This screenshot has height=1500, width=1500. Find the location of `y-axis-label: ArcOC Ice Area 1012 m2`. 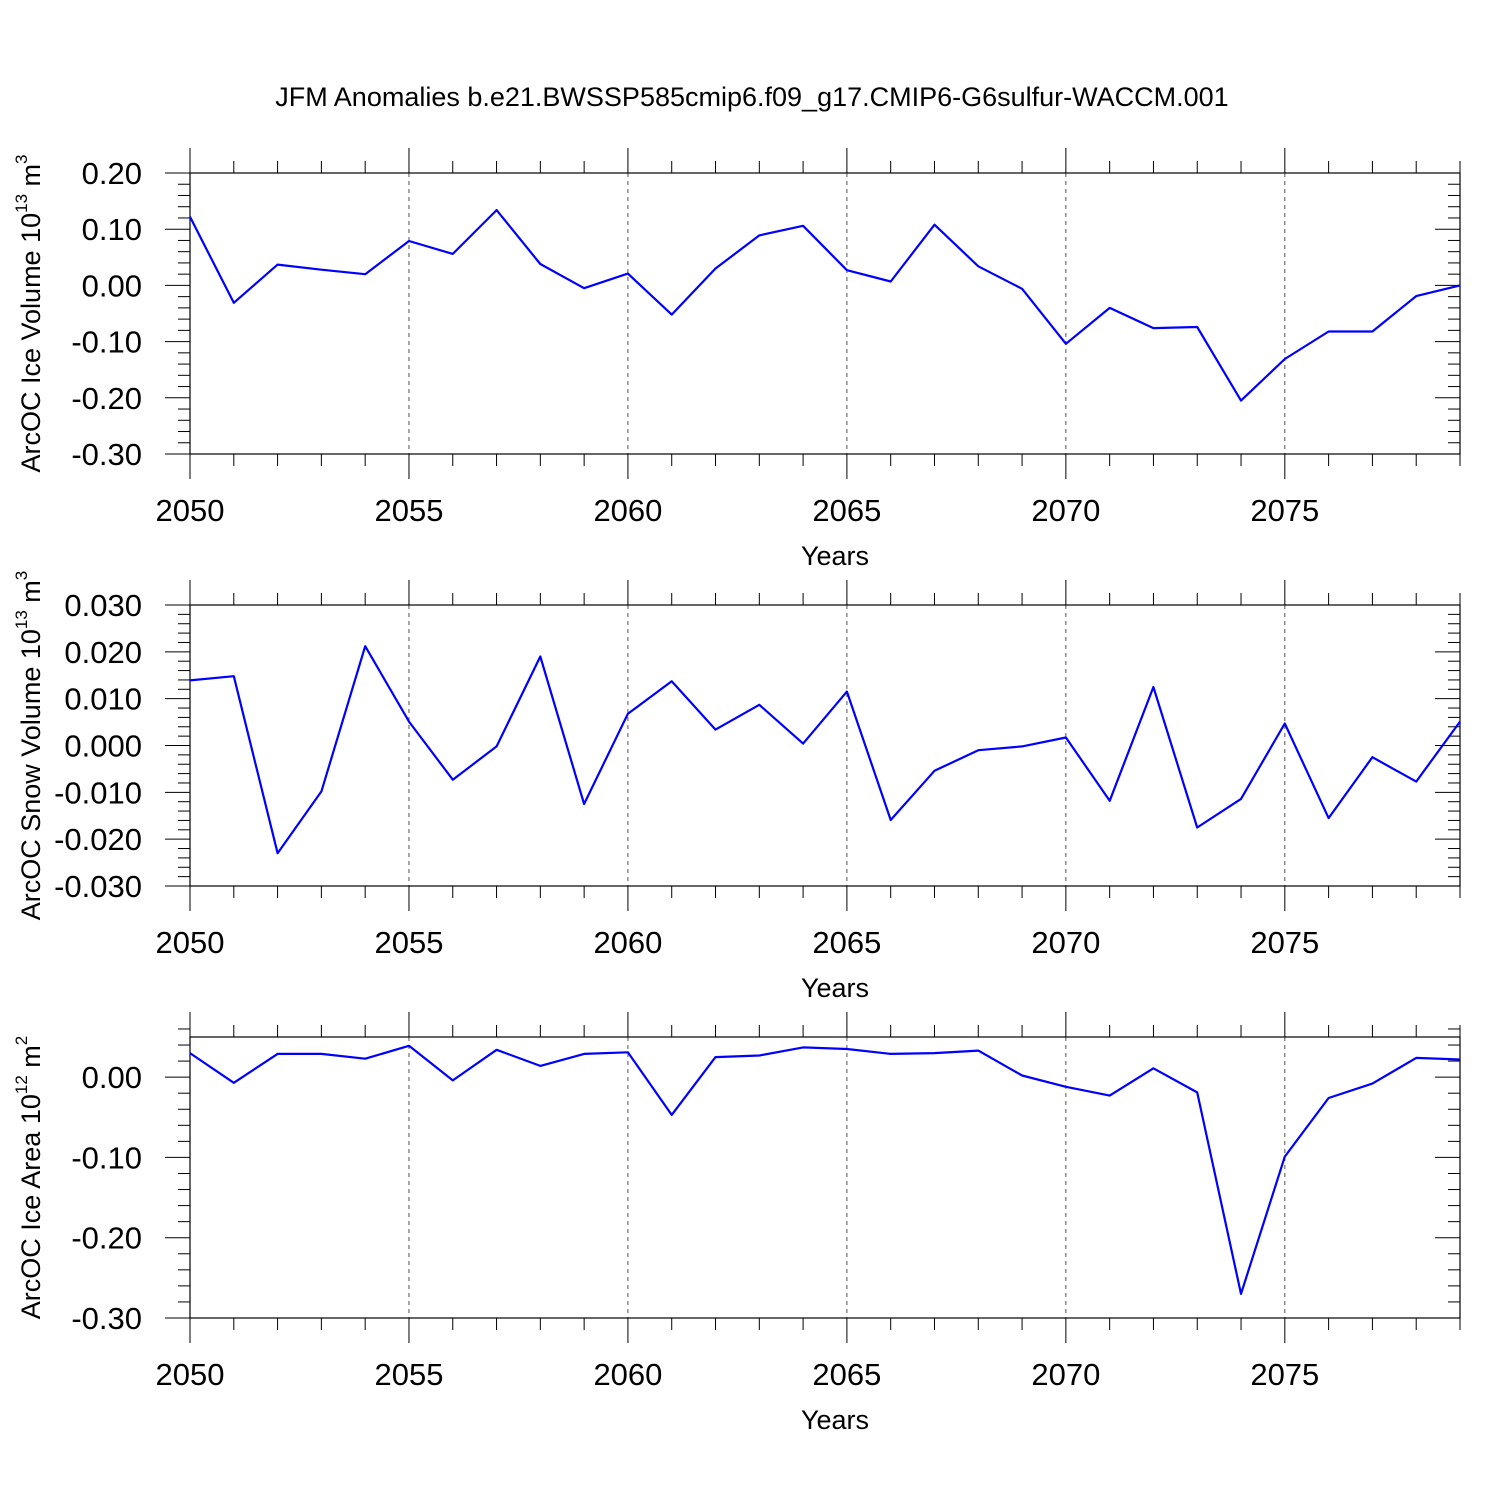

y-axis-label: ArcOC Ice Area 1012 m2 is located at coordinates (29, 1178).